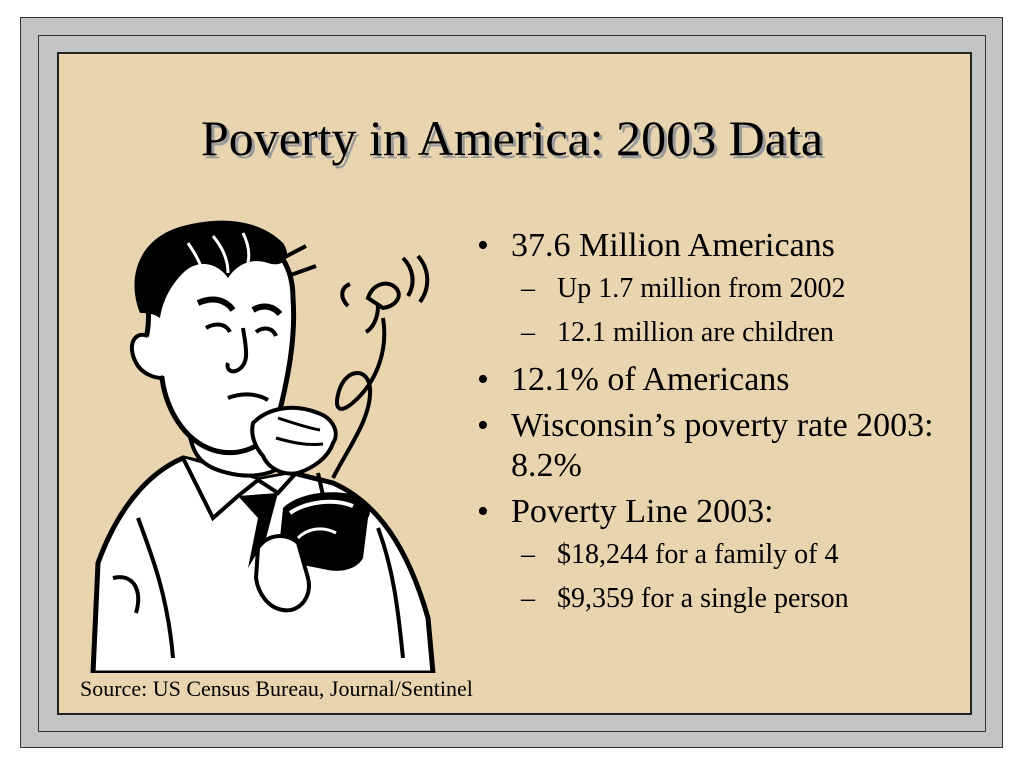  What do you see at coordinates (695, 332) in the screenshot?
I see `sub-bullet-text: 12.1 million are children` at bounding box center [695, 332].